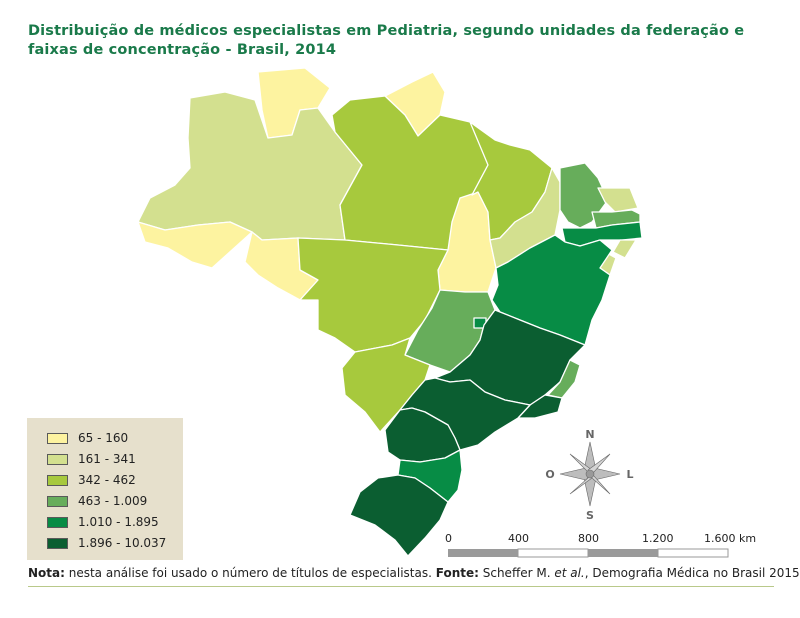 This screenshot has height=618, width=800. What do you see at coordinates (113, 501) in the screenshot?
I see `legend-label: 463 - 1.009` at bounding box center [113, 501].